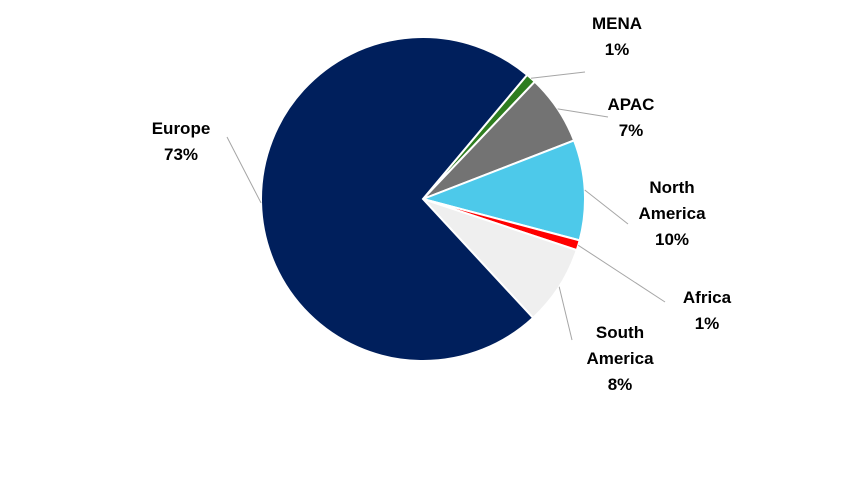 This screenshot has height=486, width=852. What do you see at coordinates (181, 141) in the screenshot?
I see `data-label-europe: Europe 73%` at bounding box center [181, 141].